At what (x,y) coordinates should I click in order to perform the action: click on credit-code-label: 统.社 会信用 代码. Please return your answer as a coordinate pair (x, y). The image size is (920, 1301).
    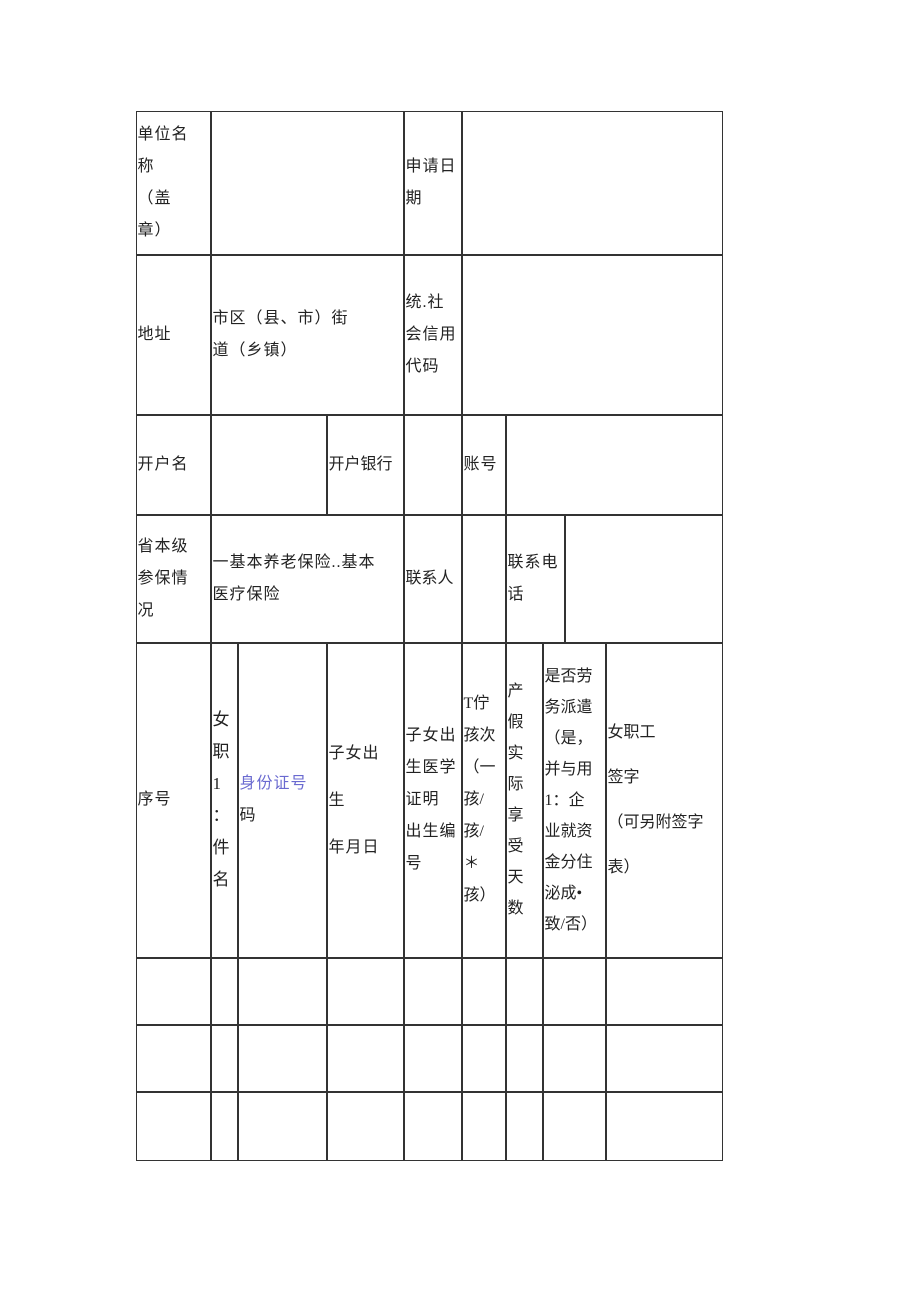
    Looking at the image, I should click on (431, 334).